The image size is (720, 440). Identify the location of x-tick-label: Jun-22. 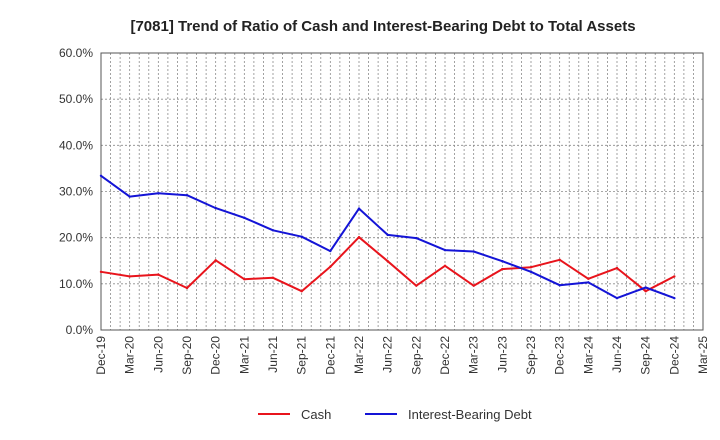
(388, 354).